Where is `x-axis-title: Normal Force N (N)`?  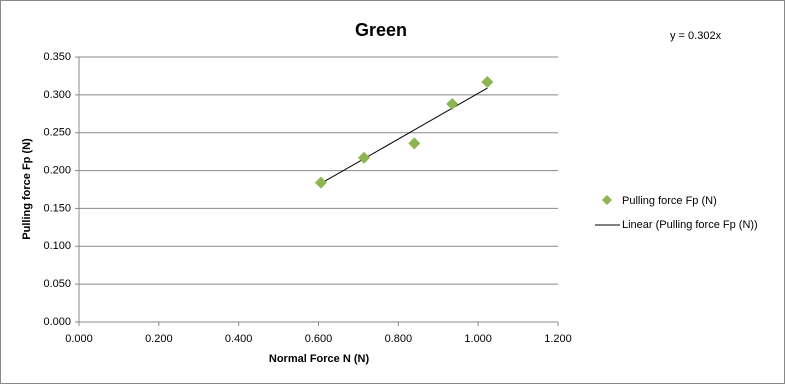
x-axis-title: Normal Force N (N) is located at coordinates (319, 359).